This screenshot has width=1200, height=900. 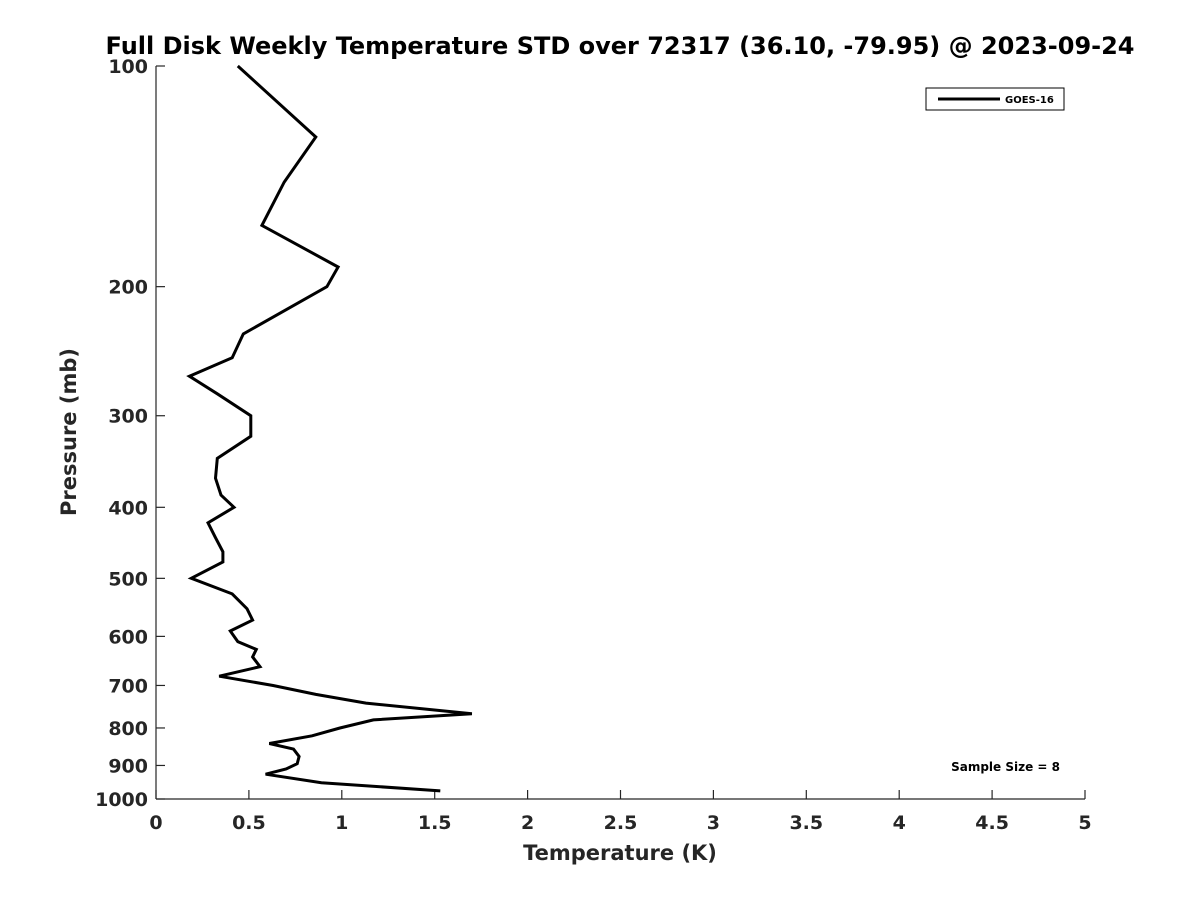 What do you see at coordinates (992, 823) in the screenshot?
I see `x-tick-label: 4.5` at bounding box center [992, 823].